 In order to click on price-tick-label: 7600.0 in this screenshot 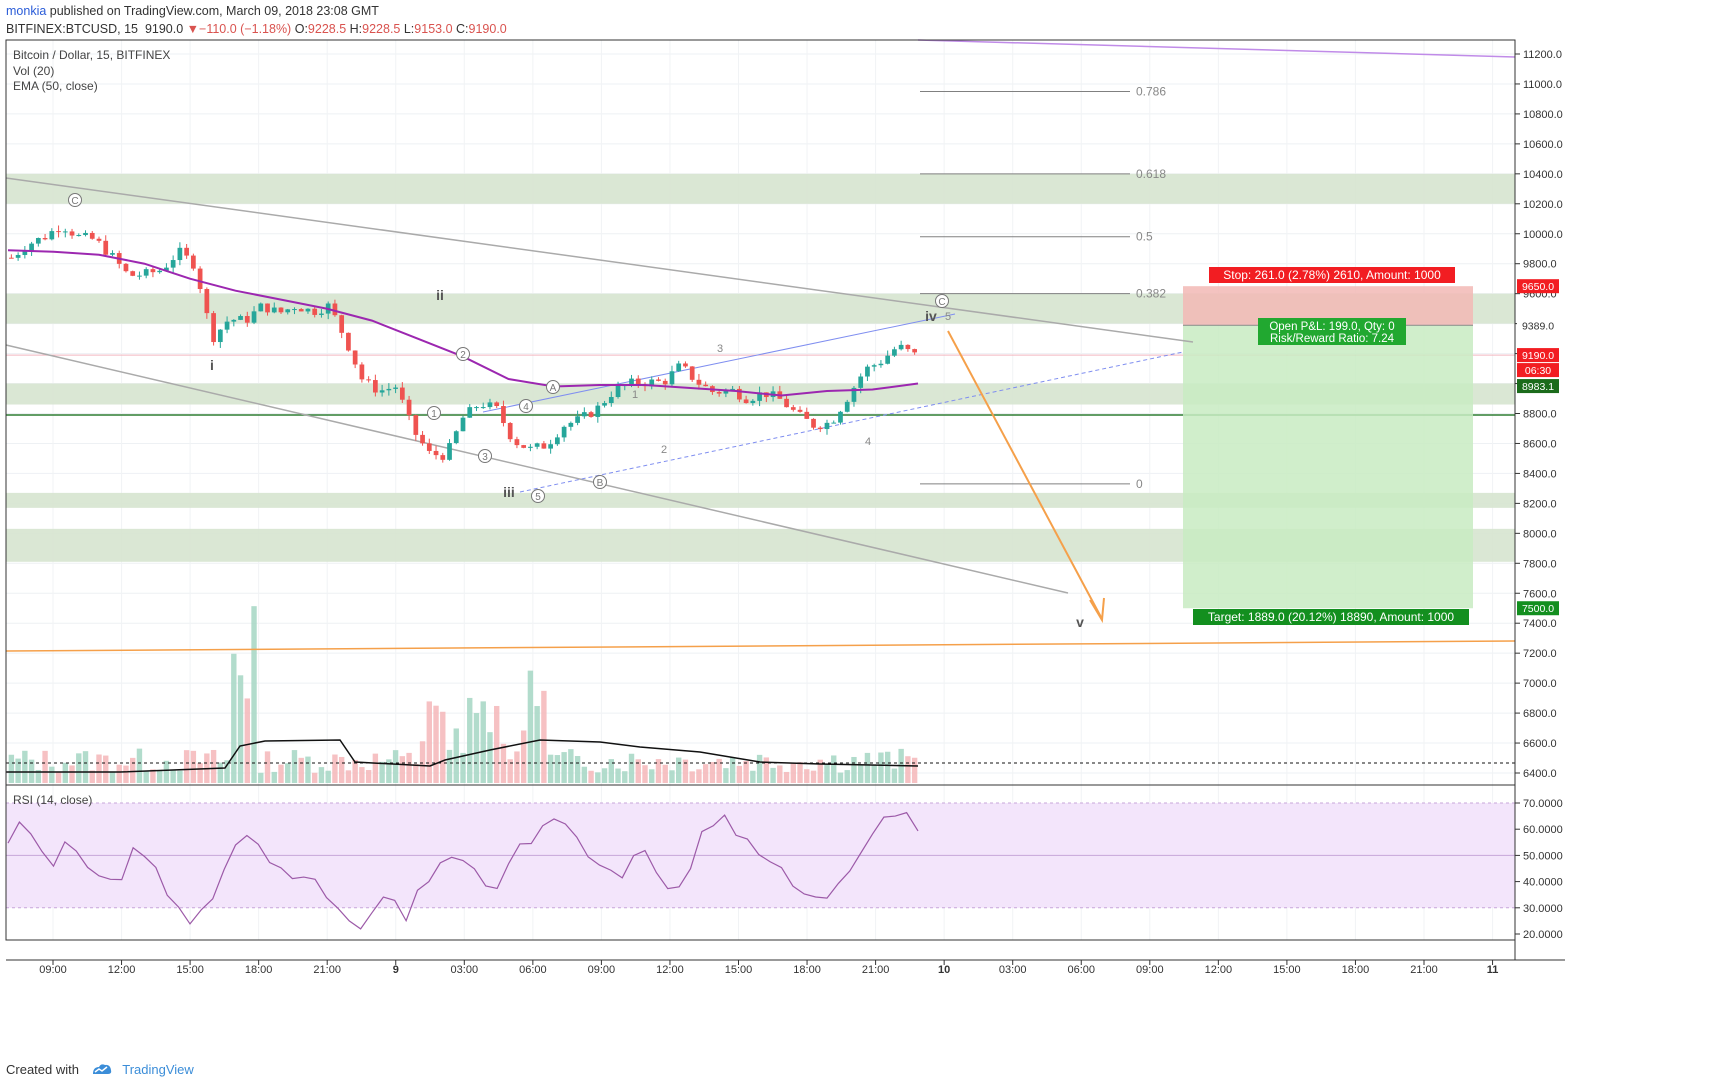, I will do `click(1540, 594)`.